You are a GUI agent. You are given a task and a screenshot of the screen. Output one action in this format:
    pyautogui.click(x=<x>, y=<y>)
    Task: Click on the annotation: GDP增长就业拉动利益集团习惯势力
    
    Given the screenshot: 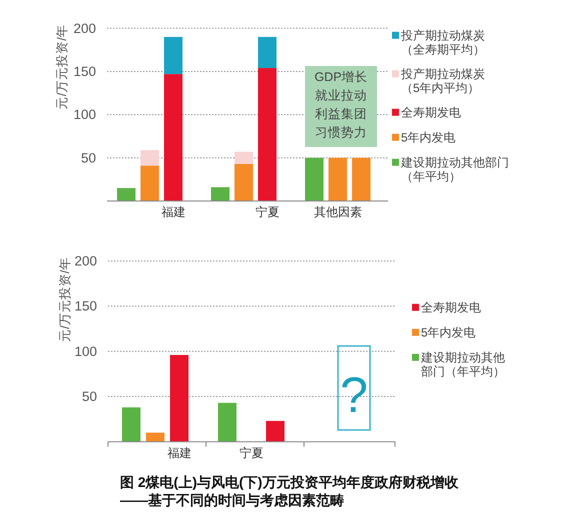 What is the action you would take?
    pyautogui.click(x=341, y=105)
    